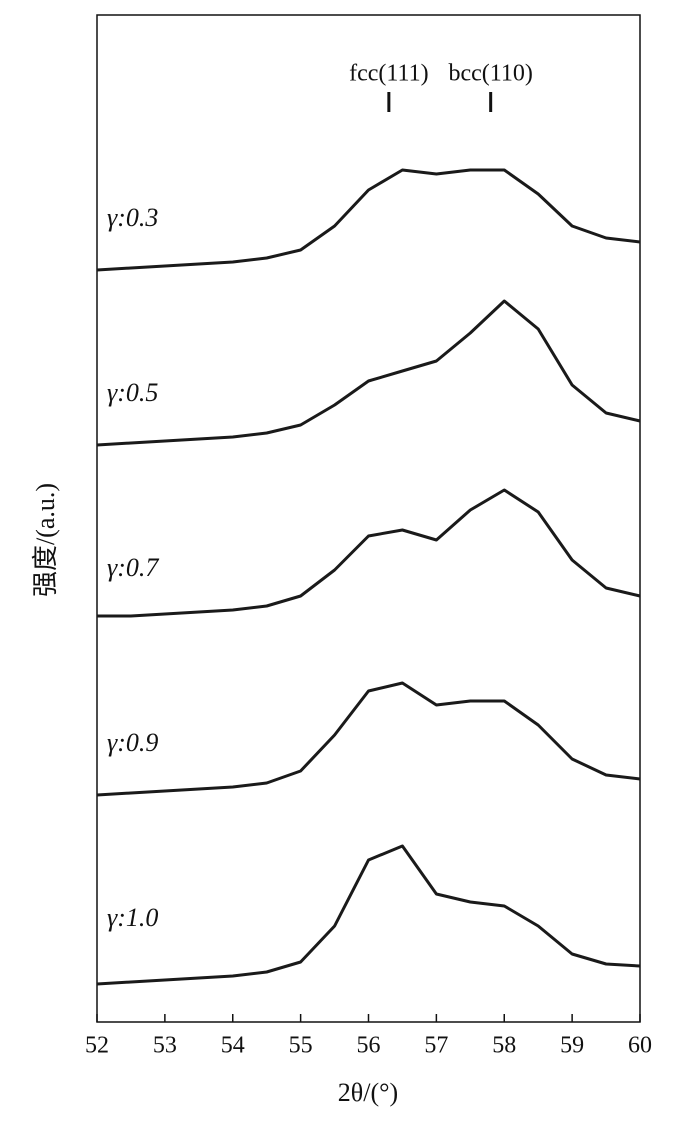  Describe the element at coordinates (369, 1046) in the screenshot. I see `x-tick-label: 56` at that location.